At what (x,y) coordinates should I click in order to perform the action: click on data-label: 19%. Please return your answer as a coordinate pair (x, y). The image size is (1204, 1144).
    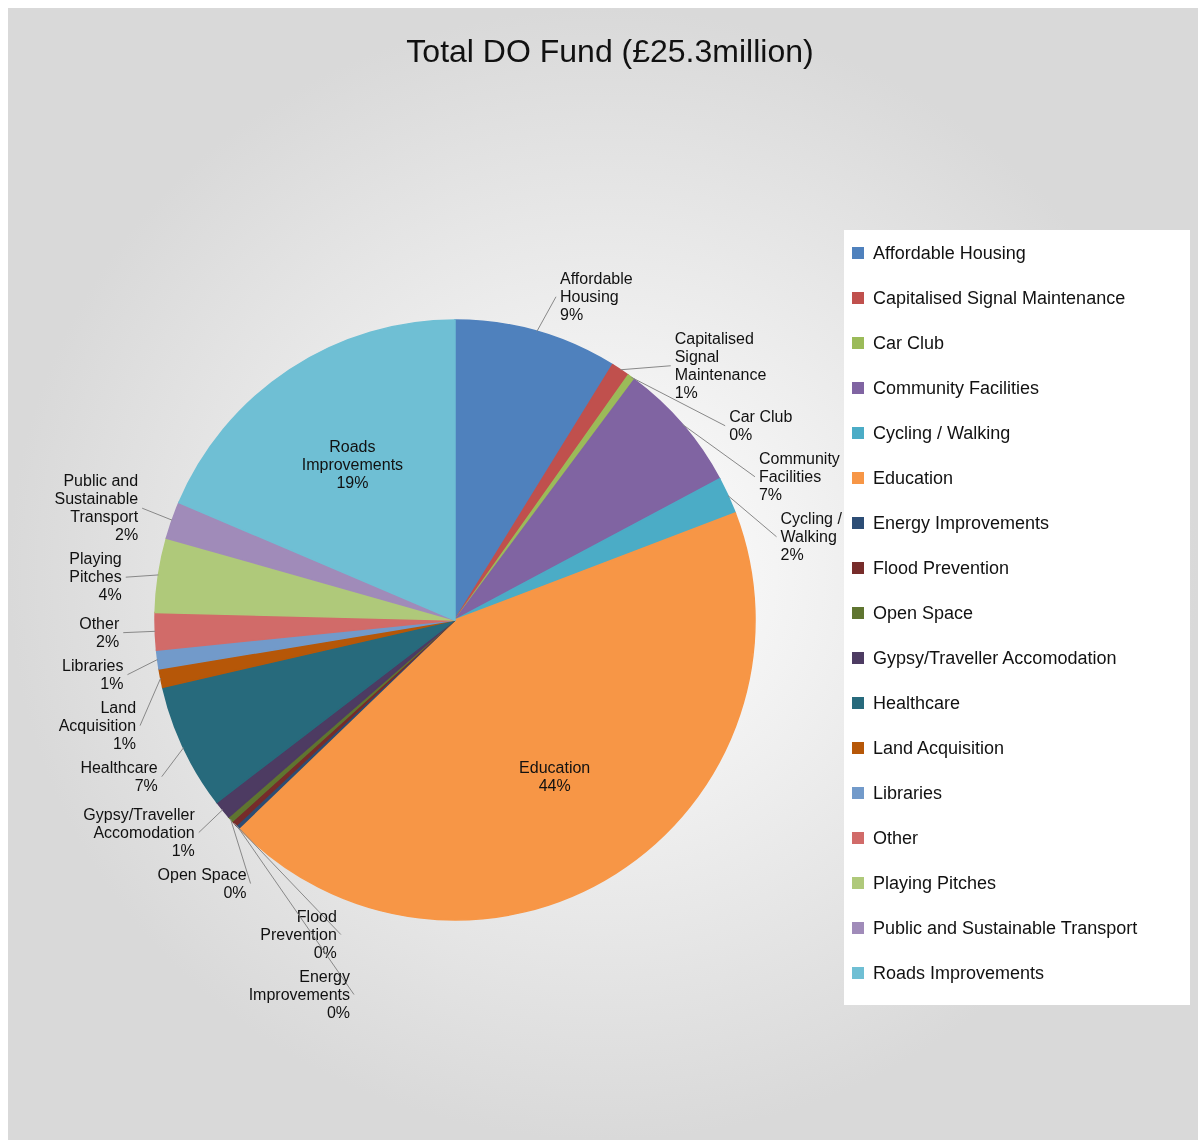
    Looking at the image, I should click on (352, 482).